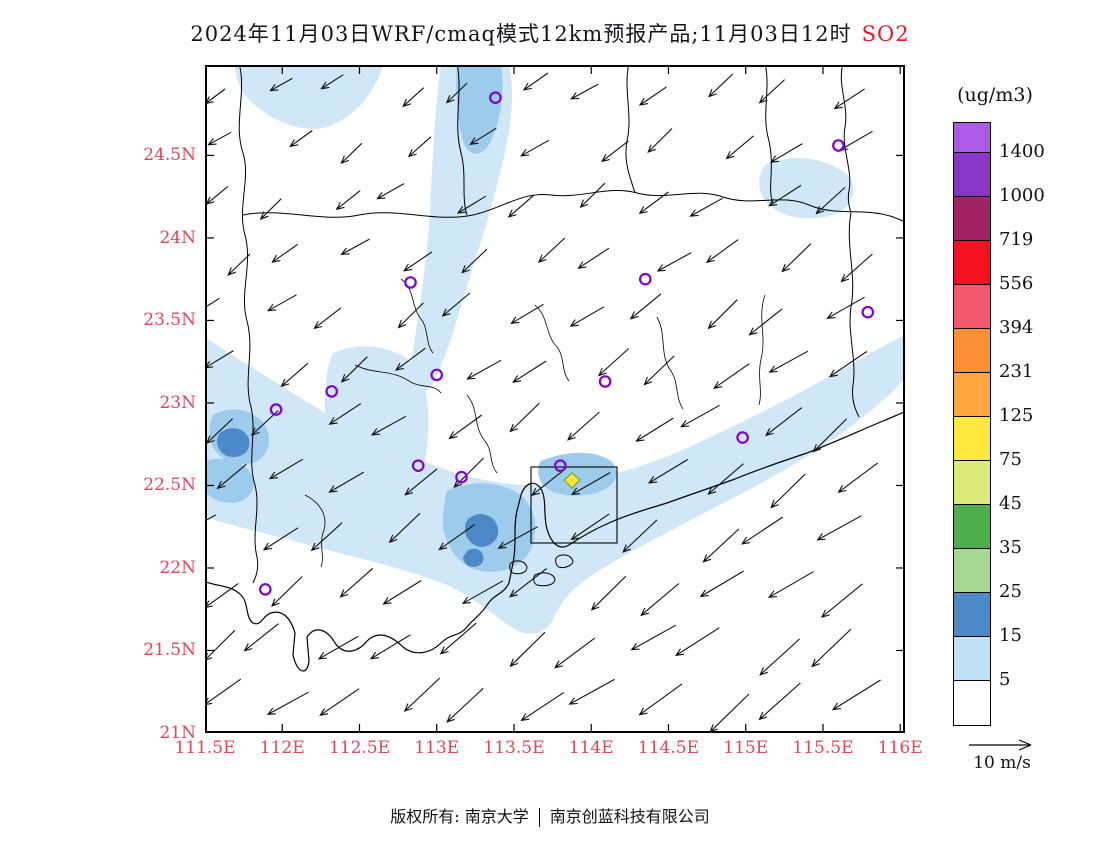 The width and height of the screenshot is (1100, 850). What do you see at coordinates (1016, 283) in the screenshot?
I see `colorbar-tick-label: 556` at bounding box center [1016, 283].